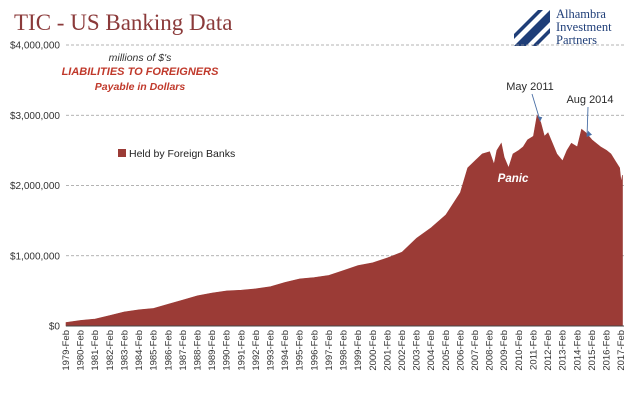  Describe the element at coordinates (581, 14) in the screenshot. I see `logo-line-1: Alhambra` at that location.